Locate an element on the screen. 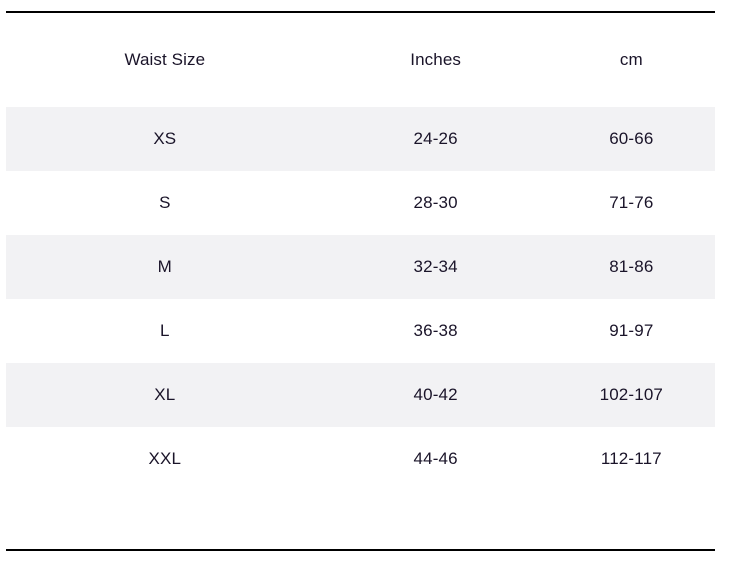 This screenshot has height=573, width=742. cell-cm: 112-117 is located at coordinates (631, 458).